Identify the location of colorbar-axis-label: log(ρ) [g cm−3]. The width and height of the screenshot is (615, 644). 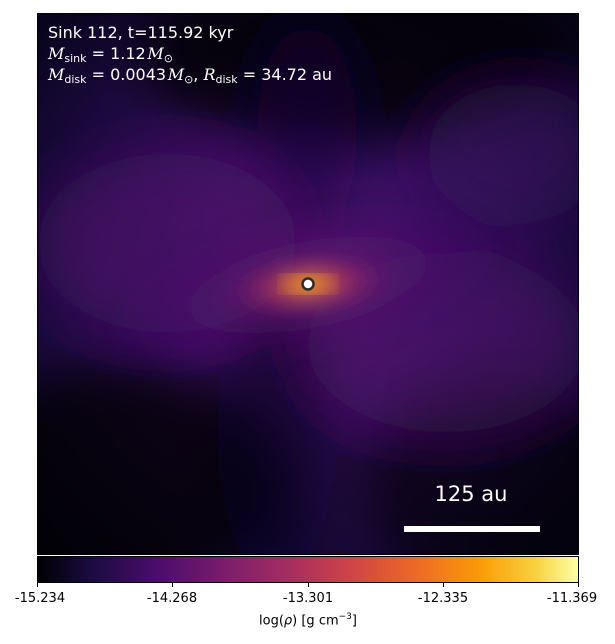
(308, 620).